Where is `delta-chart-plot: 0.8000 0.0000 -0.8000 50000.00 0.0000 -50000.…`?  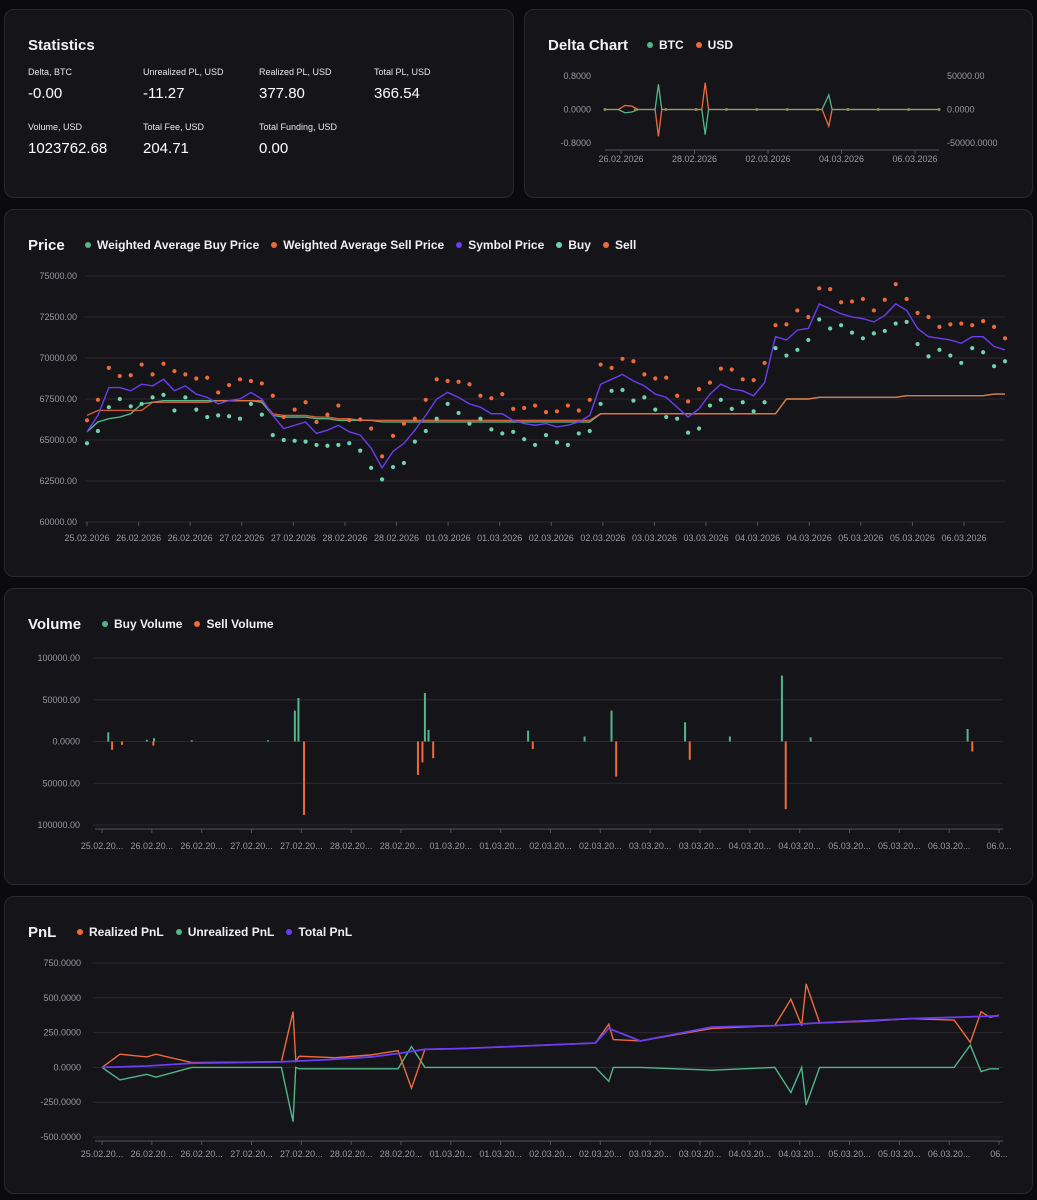 delta-chart-plot: 0.8000 0.0000 -0.8000 50000.00 0.0000 -50000.… is located at coordinates (779, 104).